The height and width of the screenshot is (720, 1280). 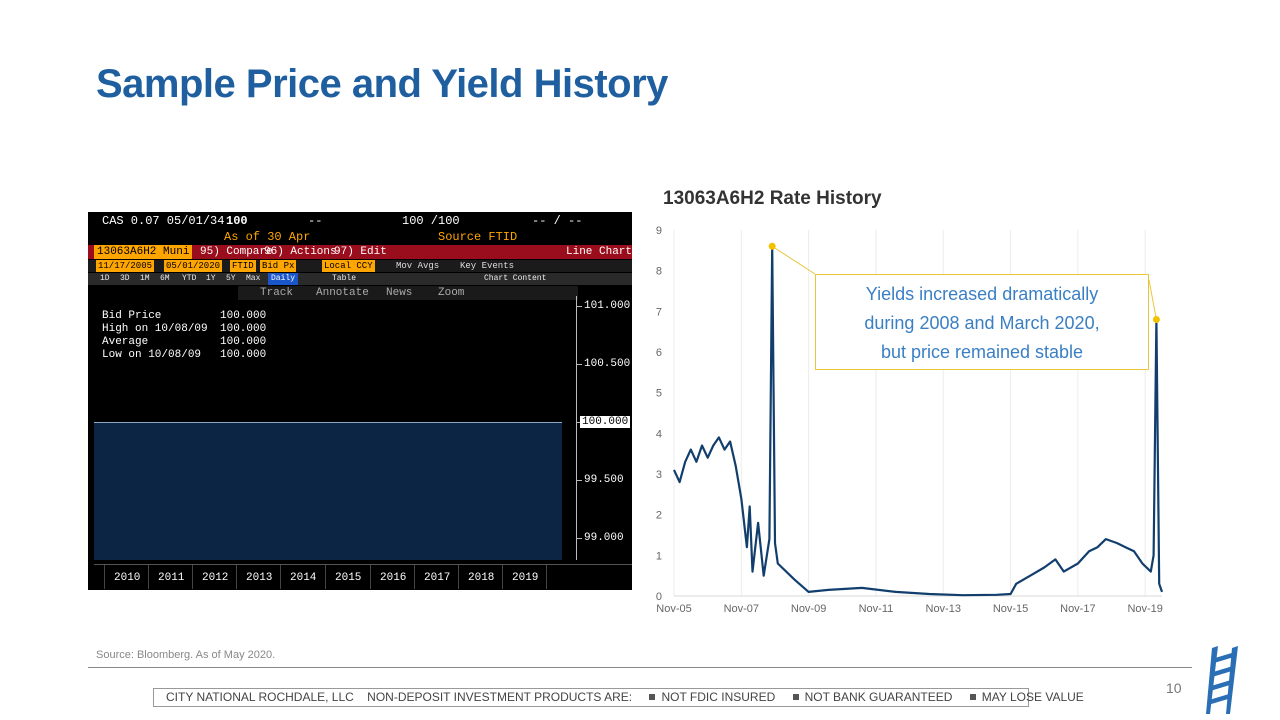 I want to click on key-events-checkbox: Key Events, so click(x=487, y=266).